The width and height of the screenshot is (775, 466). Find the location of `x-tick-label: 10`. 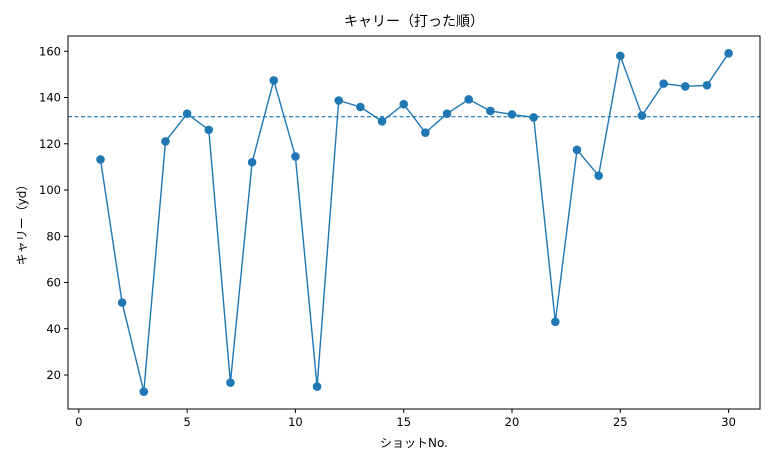

x-tick-label: 10 is located at coordinates (295, 422).